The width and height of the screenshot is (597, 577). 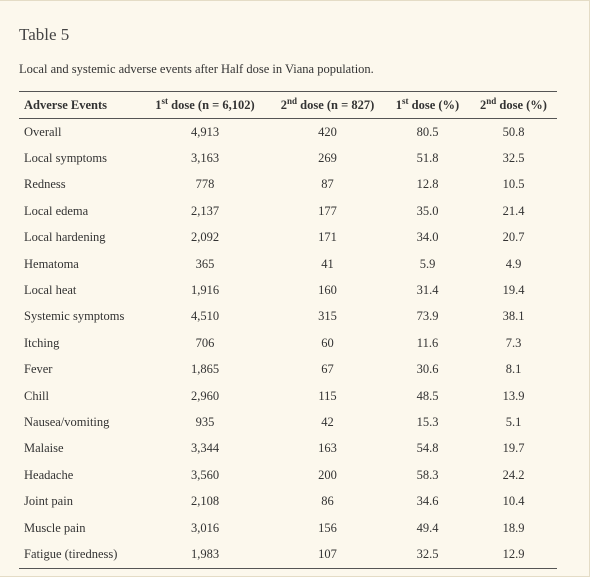 I want to click on row-label: Local edema, so click(x=56, y=210).